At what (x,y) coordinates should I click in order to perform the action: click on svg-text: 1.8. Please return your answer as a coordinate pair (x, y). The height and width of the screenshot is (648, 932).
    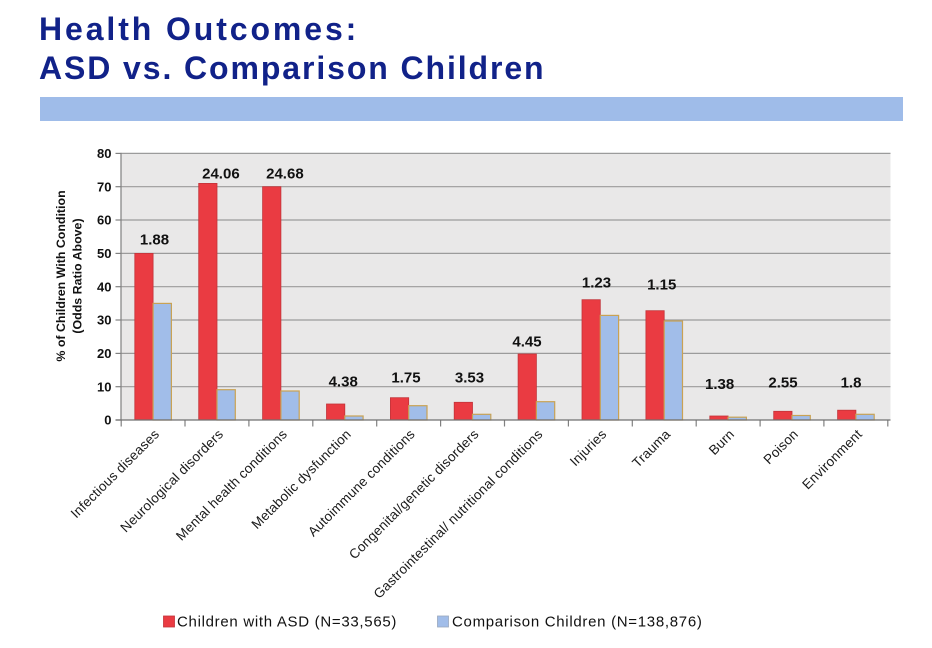
    Looking at the image, I should click on (851, 383).